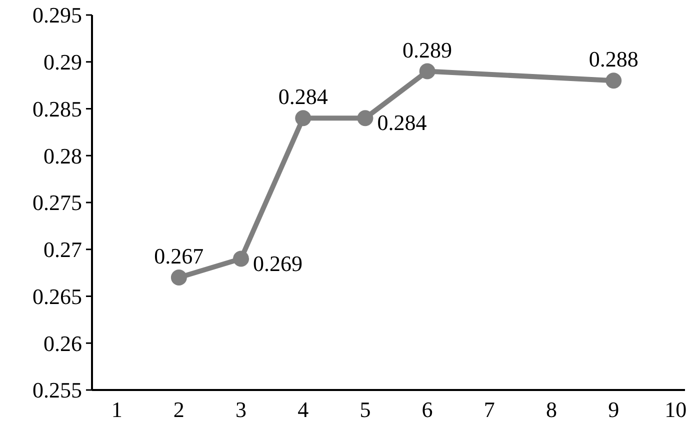  Describe the element at coordinates (241, 409) in the screenshot. I see `x-tick-label: 3` at that location.